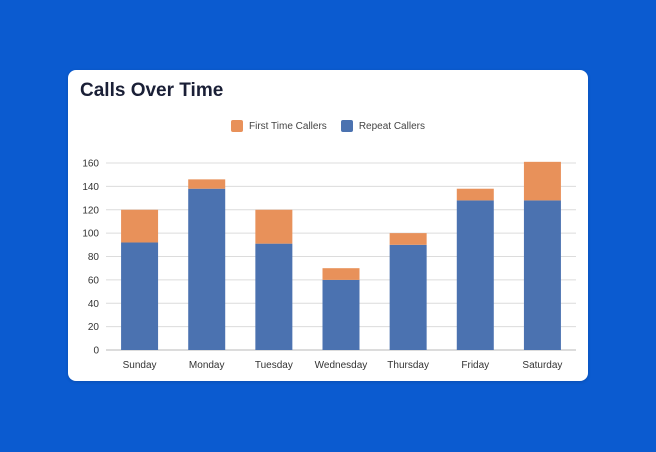 This screenshot has width=656, height=452. What do you see at coordinates (475, 365) in the screenshot?
I see `x-tick-label: Friday` at bounding box center [475, 365].